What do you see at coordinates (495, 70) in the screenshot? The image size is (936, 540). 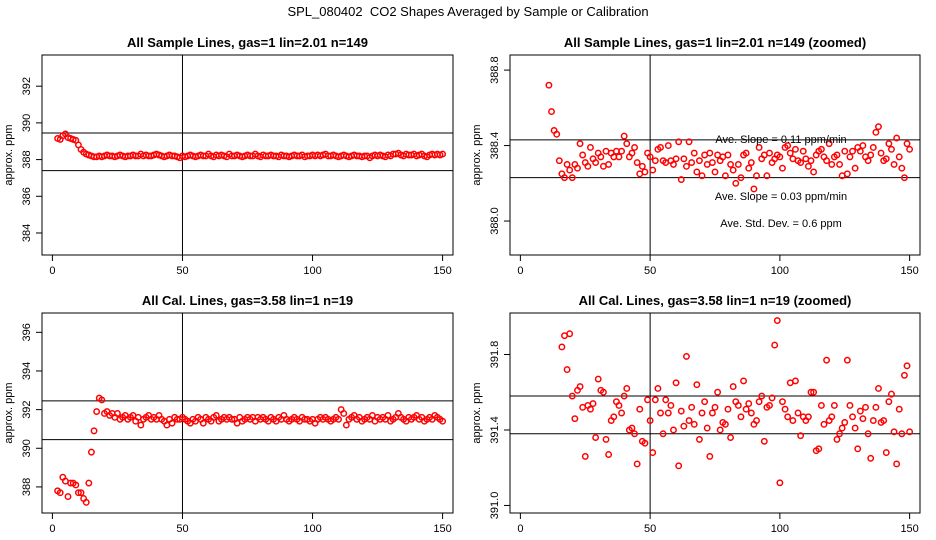 I see `y-tick-label: 388.8` at bounding box center [495, 70].